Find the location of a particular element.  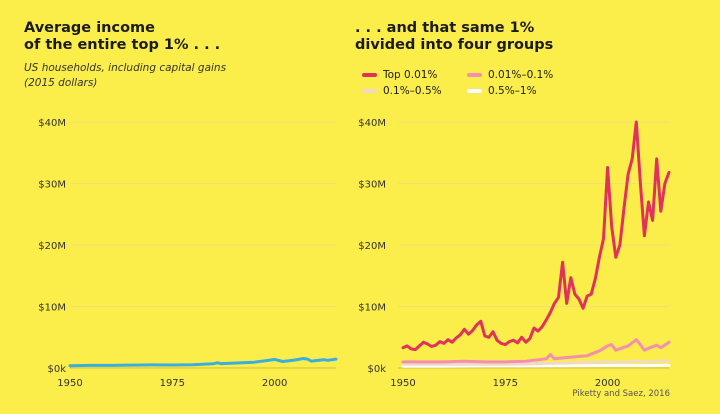

right-y-tick-label: $40M is located at coordinates (372, 123).